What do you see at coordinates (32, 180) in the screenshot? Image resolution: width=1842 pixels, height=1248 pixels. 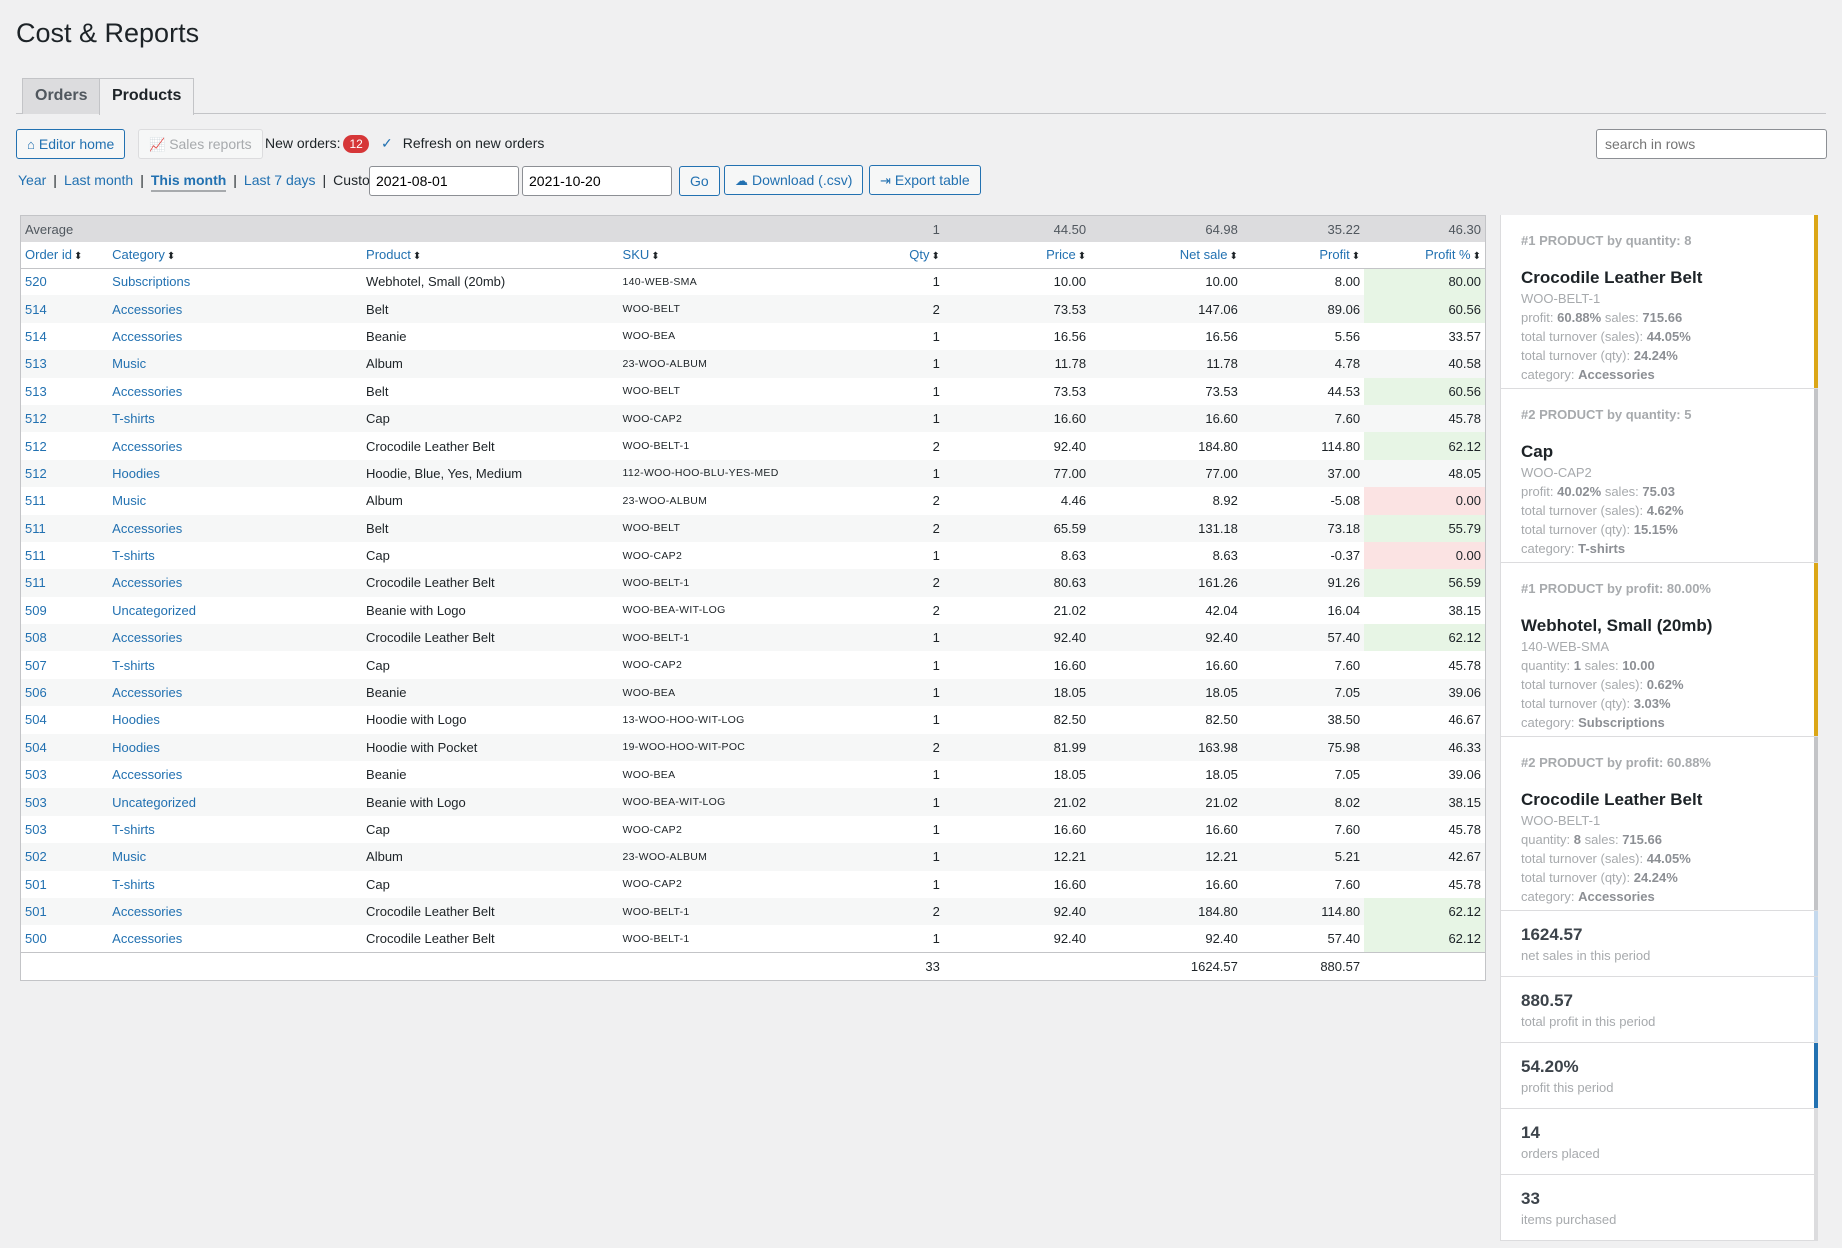 I see `period-year: Year` at bounding box center [32, 180].